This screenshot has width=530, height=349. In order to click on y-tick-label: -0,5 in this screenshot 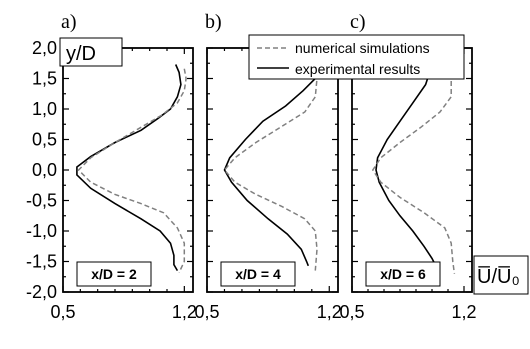, I will do `click(41, 201)`.